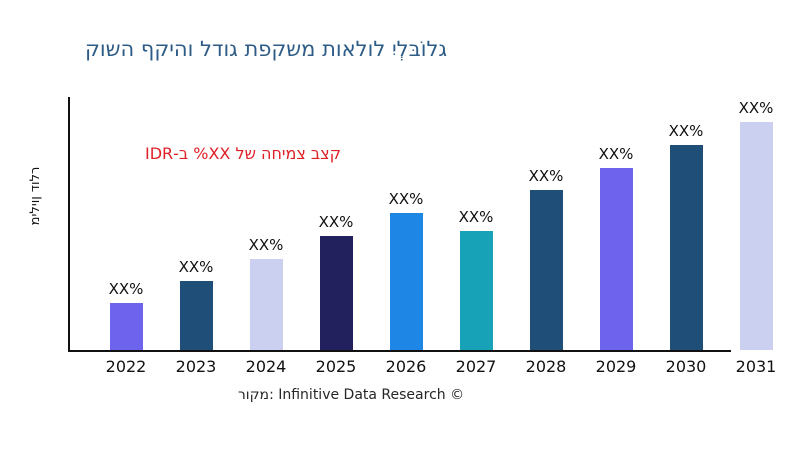  What do you see at coordinates (546, 270) in the screenshot?
I see `bar-2028` at bounding box center [546, 270].